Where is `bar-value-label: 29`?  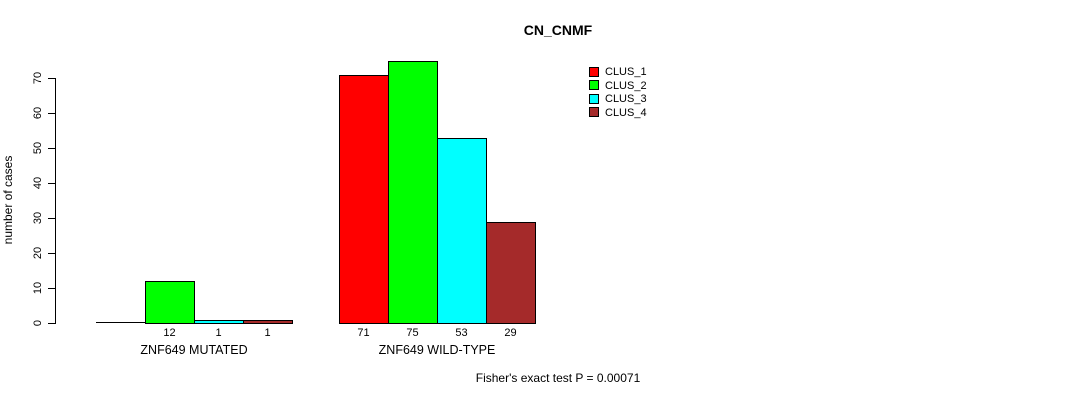
bar-value-label: 29 is located at coordinates (510, 333).